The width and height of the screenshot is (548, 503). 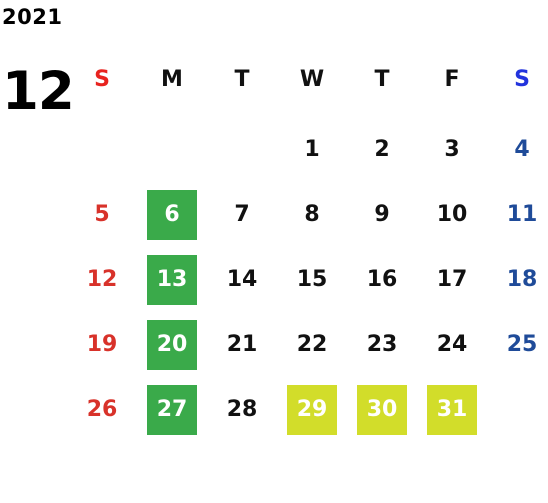 I want to click on date-cell-yellow: 29, so click(x=312, y=410).